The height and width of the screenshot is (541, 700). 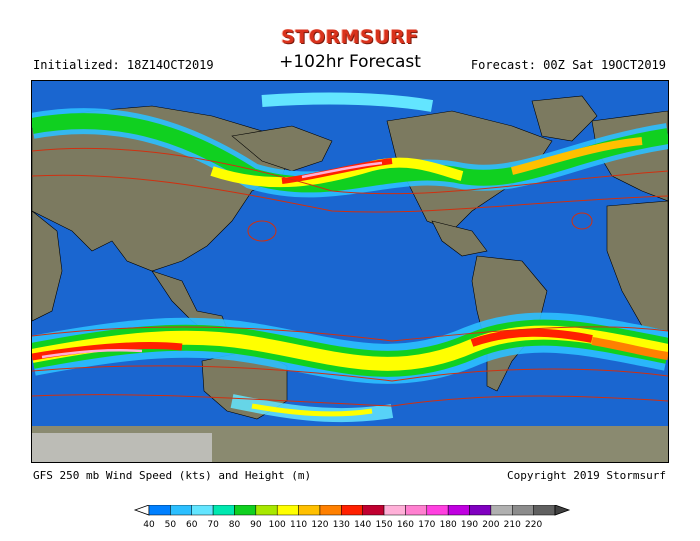 What do you see at coordinates (564, 118) in the screenshot?
I see `land-greenland` at bounding box center [564, 118].